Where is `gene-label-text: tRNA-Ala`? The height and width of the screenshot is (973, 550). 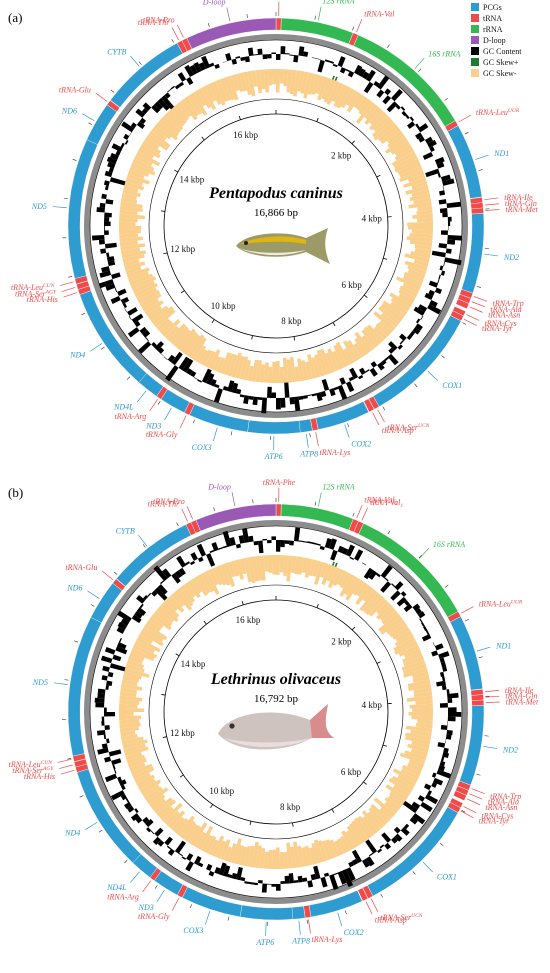 gene-label-text: tRNA-Ala is located at coordinates (503, 802).